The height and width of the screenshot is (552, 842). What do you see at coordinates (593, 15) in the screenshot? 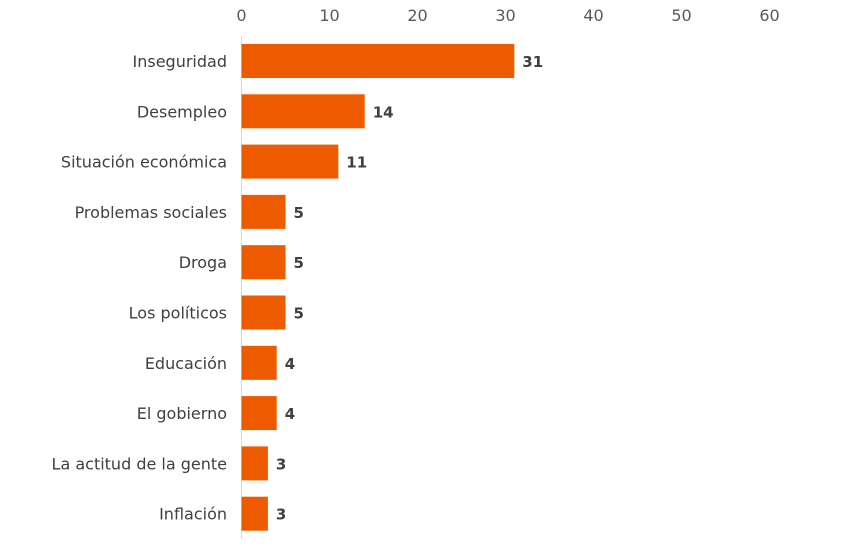
I see `x-tick-label: 40` at bounding box center [593, 15].